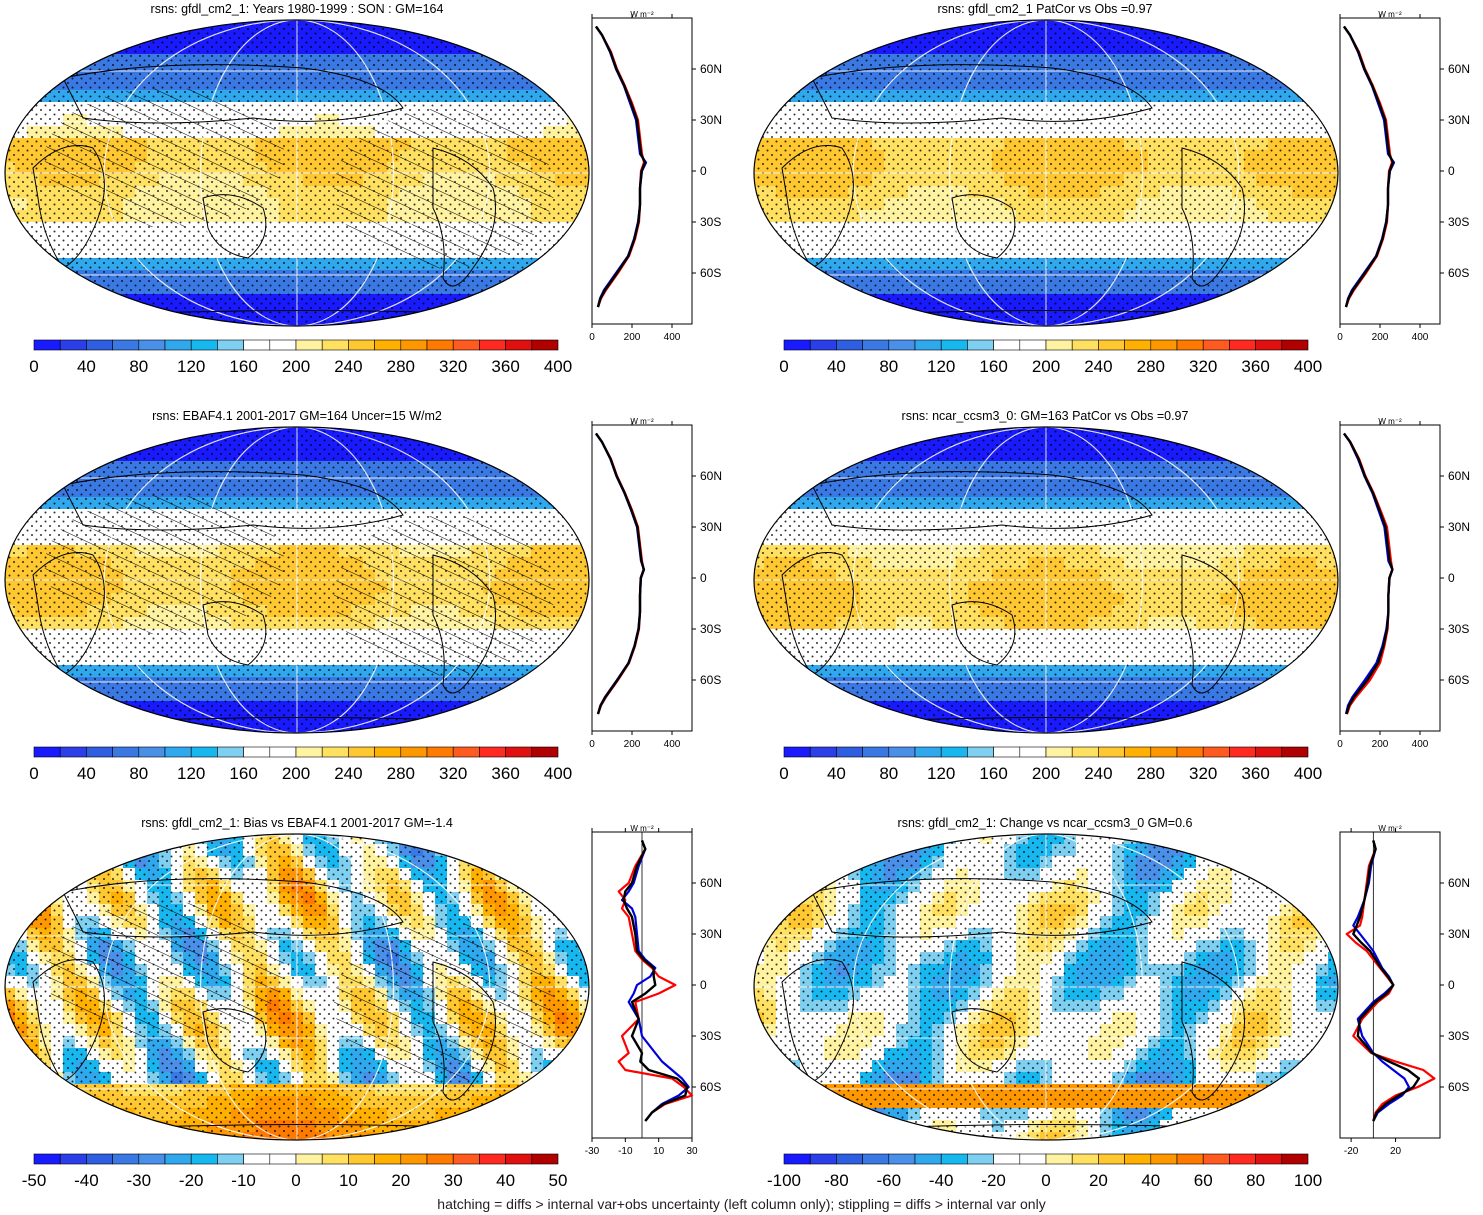 Image resolution: width=1483 pixels, height=1215 pixels. Describe the element at coordinates (1396, 1151) in the screenshot. I see `x-tick-label: 20` at that location.